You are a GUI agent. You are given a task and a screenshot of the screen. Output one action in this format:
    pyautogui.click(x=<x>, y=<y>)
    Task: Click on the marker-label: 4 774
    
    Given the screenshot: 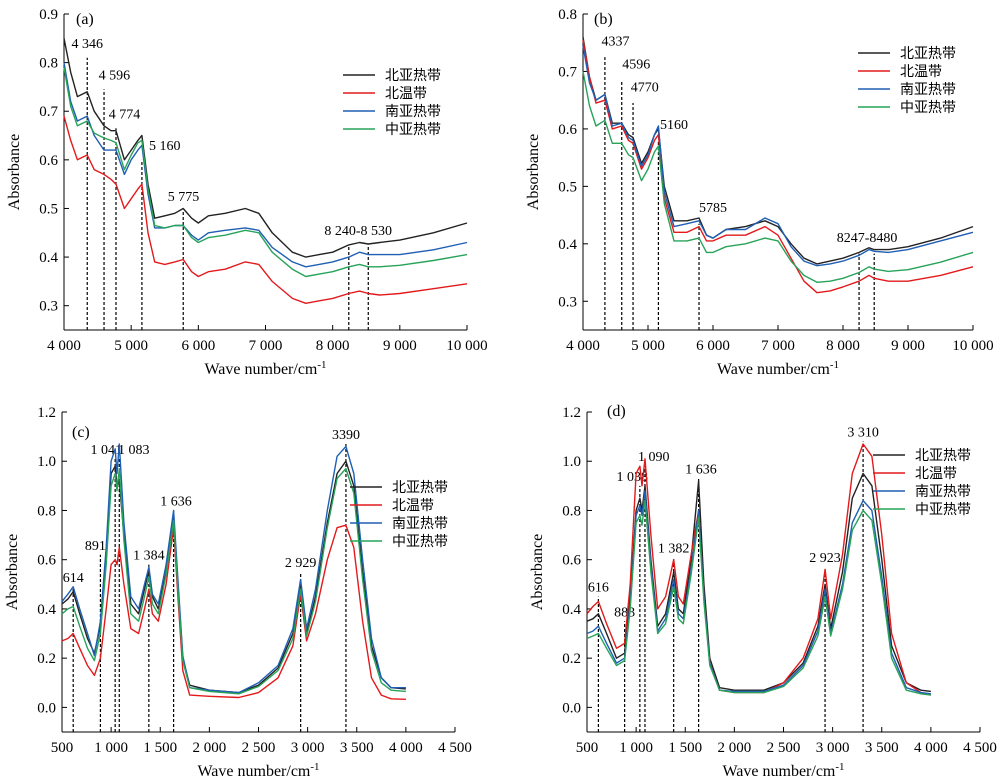 What is the action you would take?
    pyautogui.click(x=125, y=115)
    